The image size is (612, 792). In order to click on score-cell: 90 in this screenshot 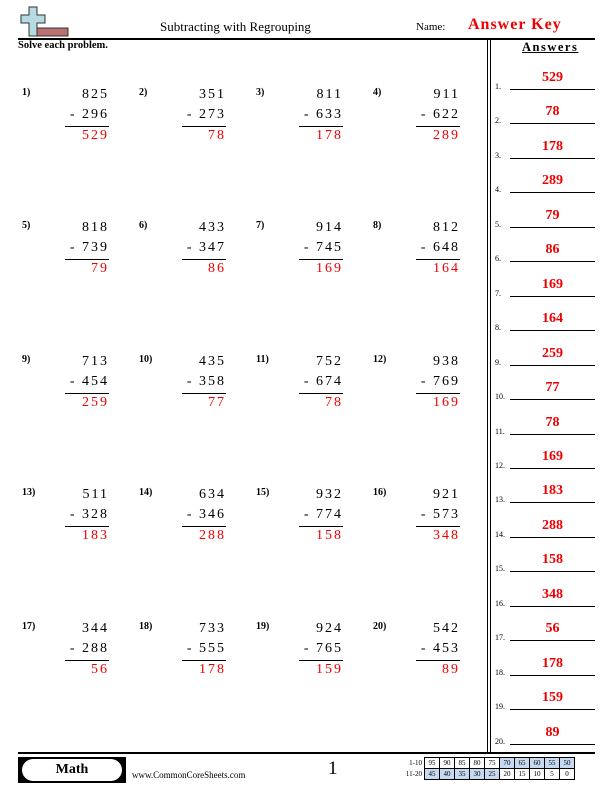, I will do `click(447, 763)`.